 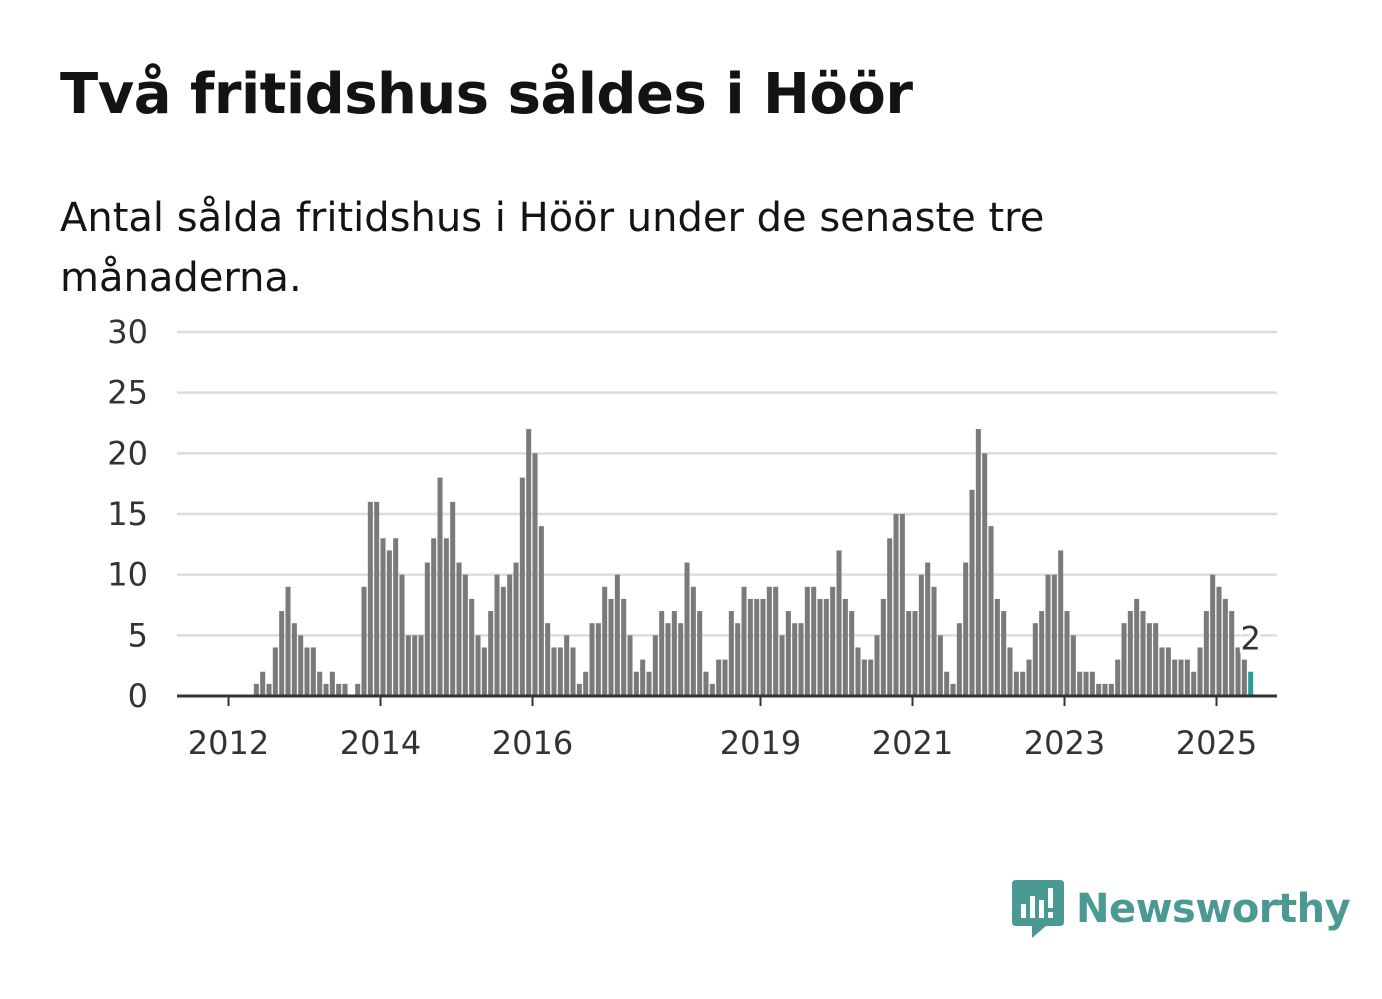 I want to click on y-tick-label: 10, so click(x=127, y=575).